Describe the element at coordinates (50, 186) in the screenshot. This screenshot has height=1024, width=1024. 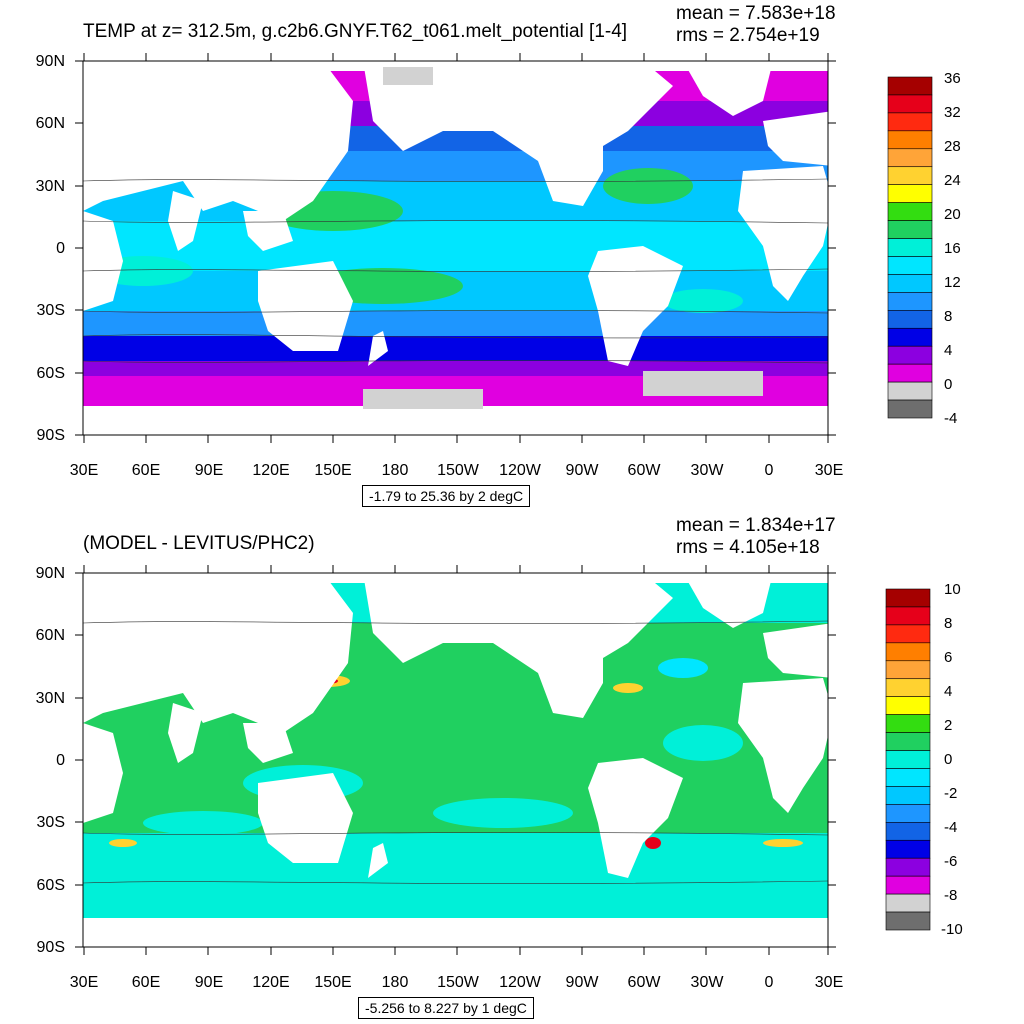
I see `top-lat-label: 30N` at that location.